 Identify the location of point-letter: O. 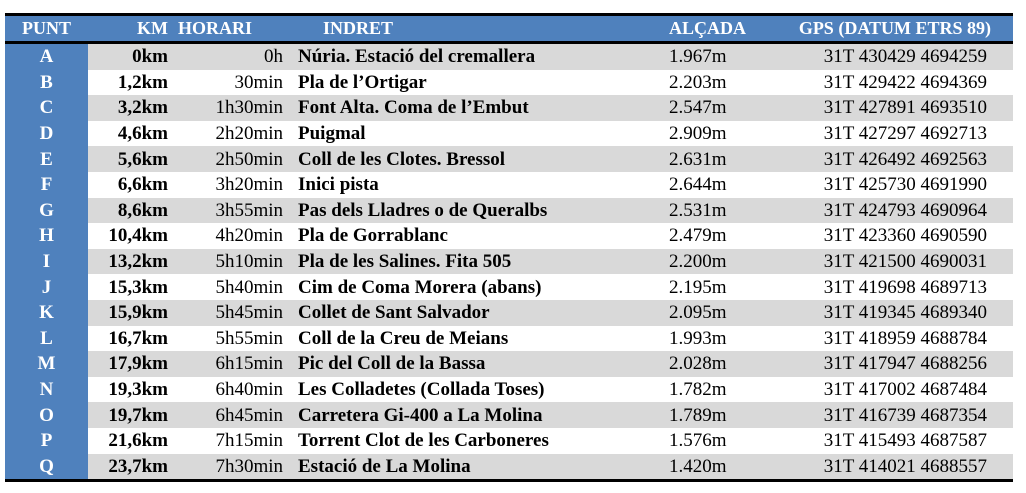
(46, 415).